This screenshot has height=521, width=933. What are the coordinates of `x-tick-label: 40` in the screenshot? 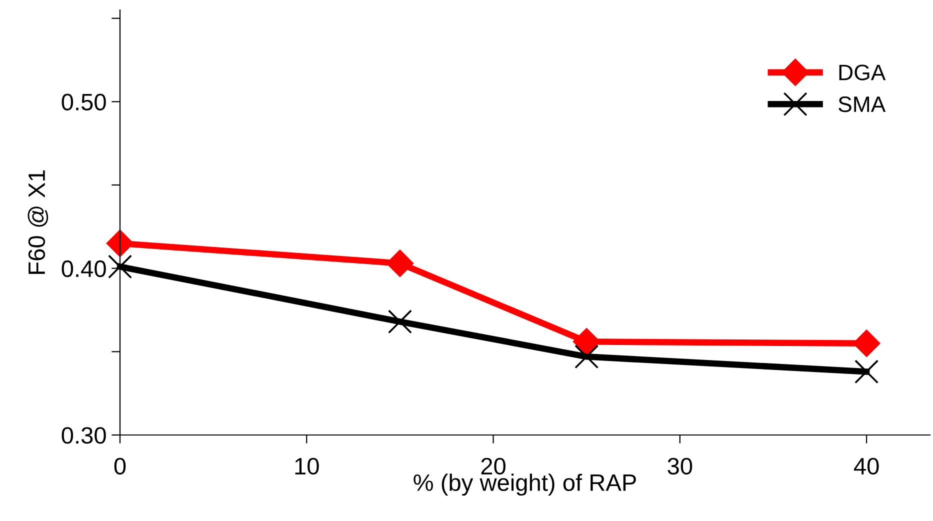 It's located at (866, 466).